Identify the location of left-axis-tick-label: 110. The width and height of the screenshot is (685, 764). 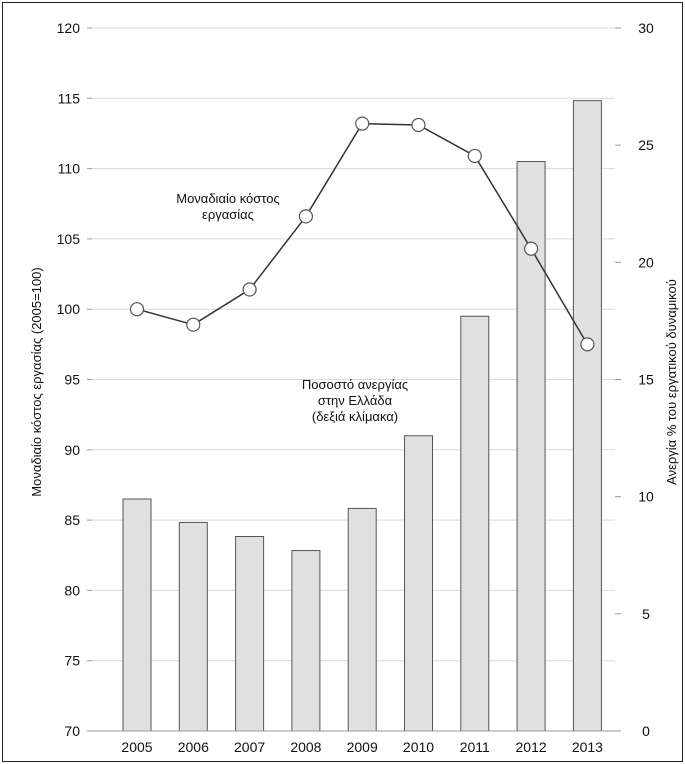
(69, 169).